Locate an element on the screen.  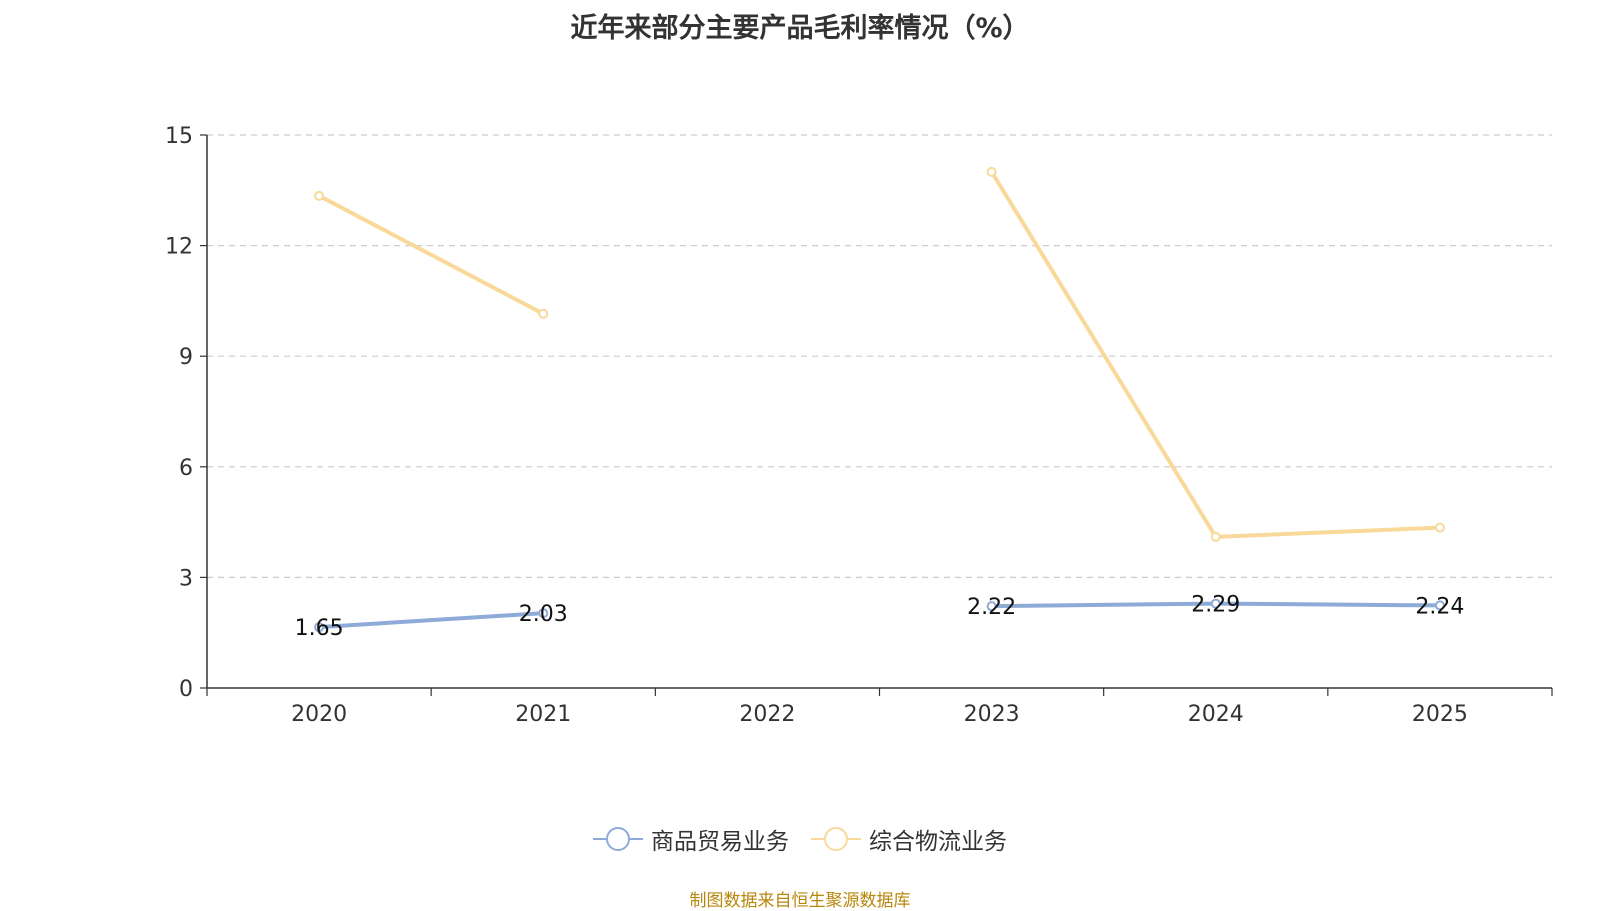
legend-item-trade: 商品贸易业务 is located at coordinates (691, 839).